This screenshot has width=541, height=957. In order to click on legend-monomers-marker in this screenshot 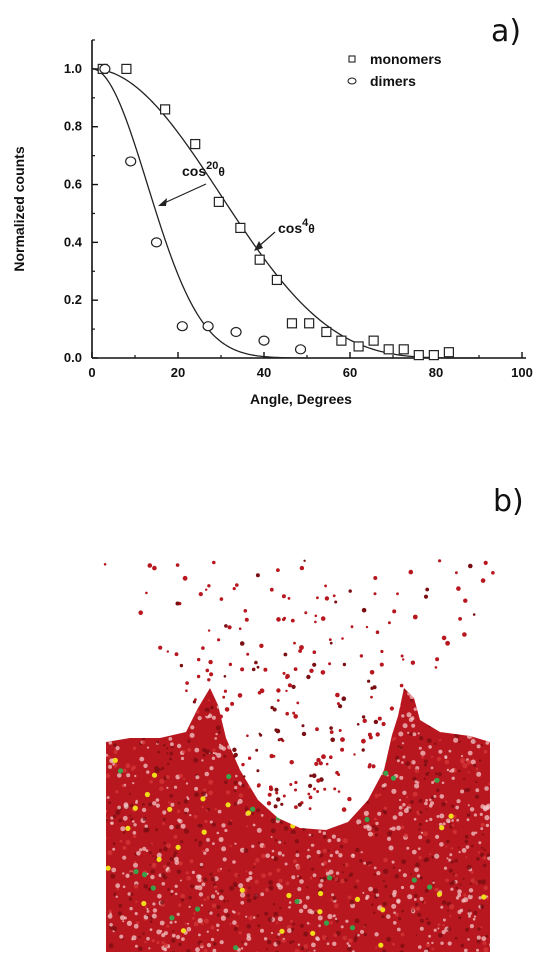, I will do `click(352, 59)`.